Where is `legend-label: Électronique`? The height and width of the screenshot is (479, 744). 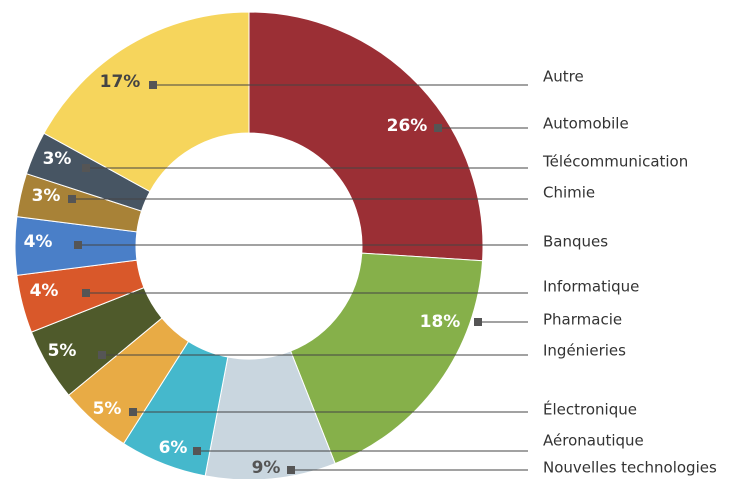 legend-label: Électronique is located at coordinates (590, 409).